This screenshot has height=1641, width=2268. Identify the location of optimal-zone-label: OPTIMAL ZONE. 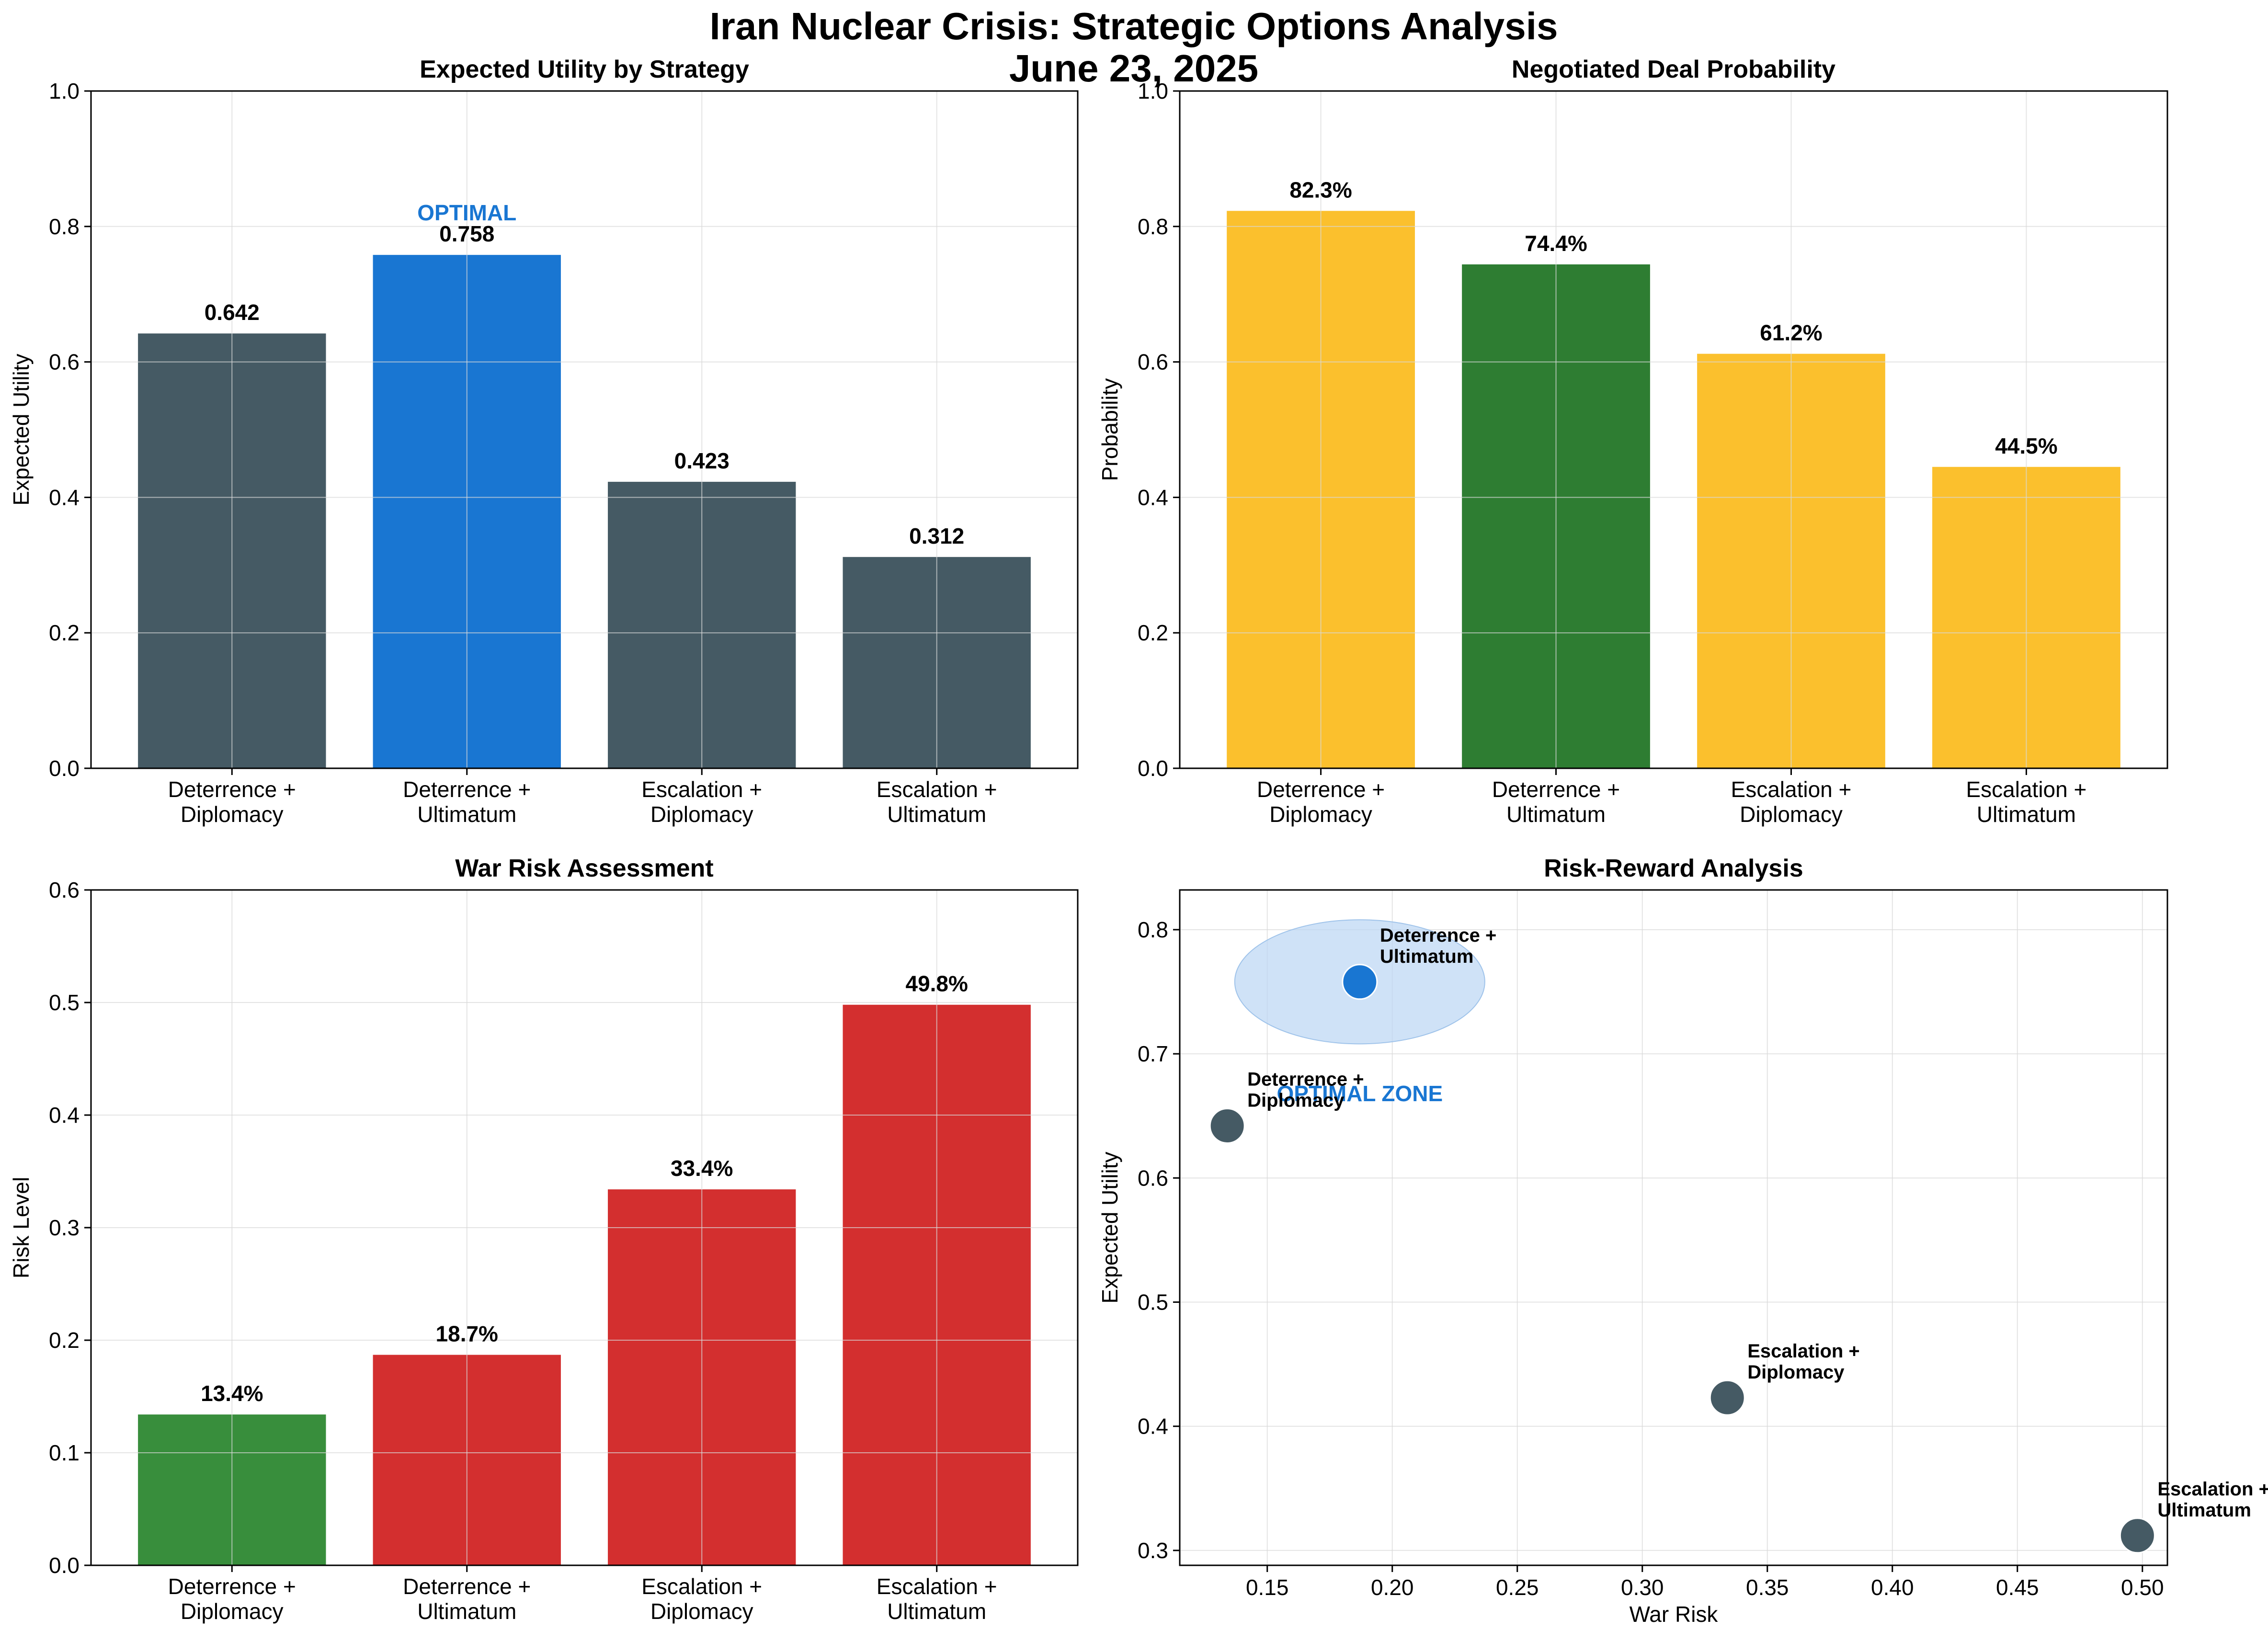
(1359, 1093).